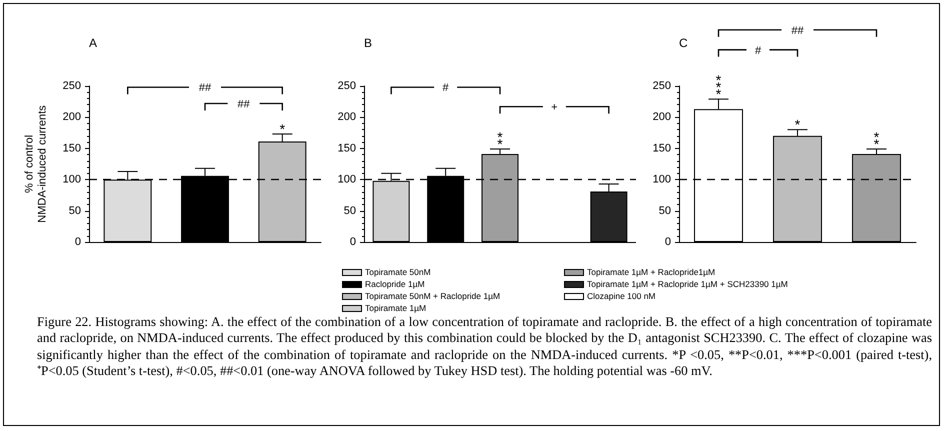  Describe the element at coordinates (398, 272) in the screenshot. I see `legend-label: Topiramate 50nM` at that location.